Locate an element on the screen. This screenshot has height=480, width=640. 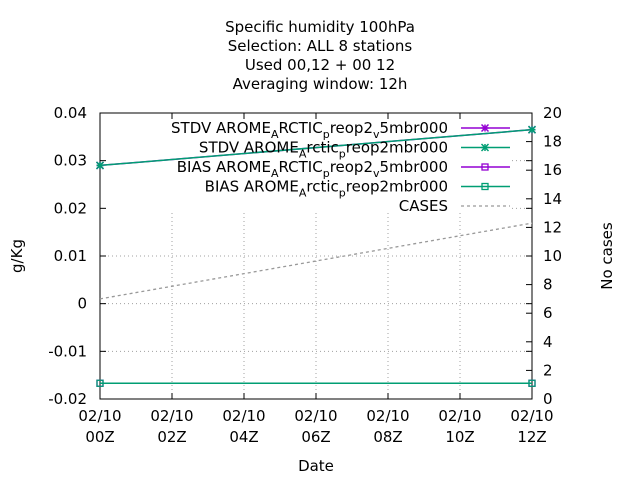
legend-label: BIAS AROMEARCTICpreop2v5mbr000 is located at coordinates (312, 169).